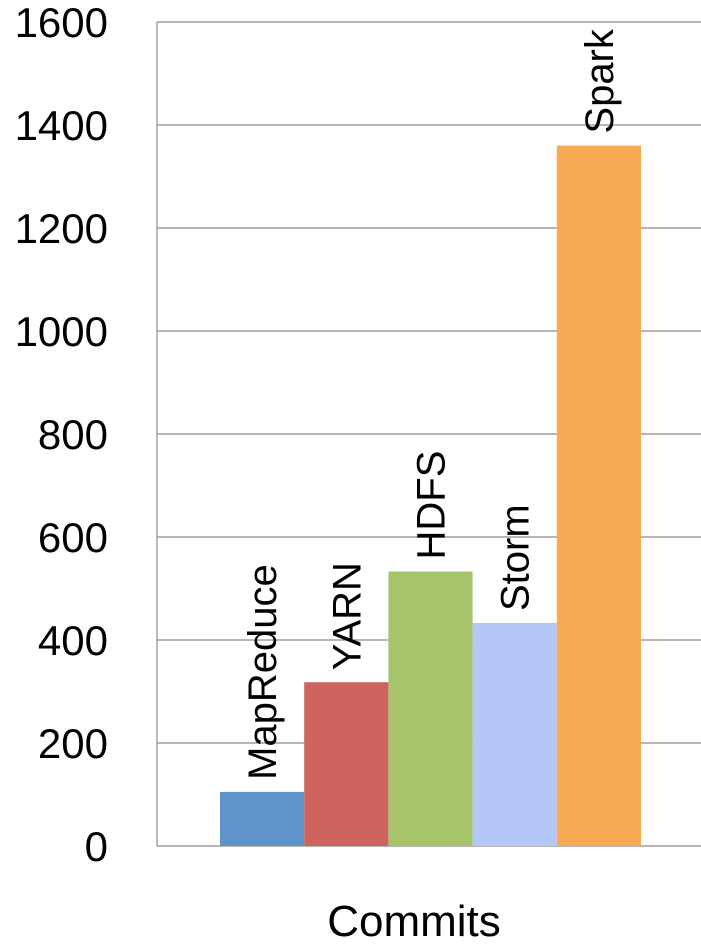  What do you see at coordinates (514, 734) in the screenshot?
I see `bar-storm` at bounding box center [514, 734].